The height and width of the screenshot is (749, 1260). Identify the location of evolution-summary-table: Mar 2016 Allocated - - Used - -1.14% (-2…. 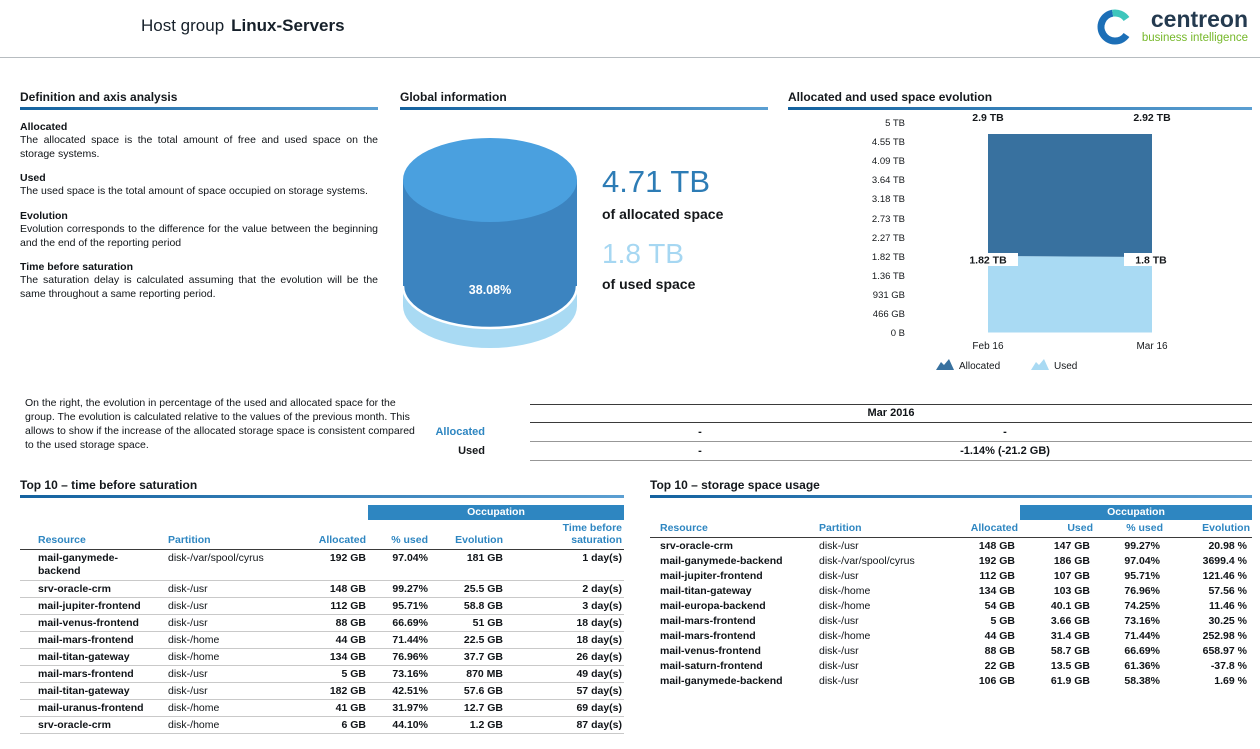
(841, 432).